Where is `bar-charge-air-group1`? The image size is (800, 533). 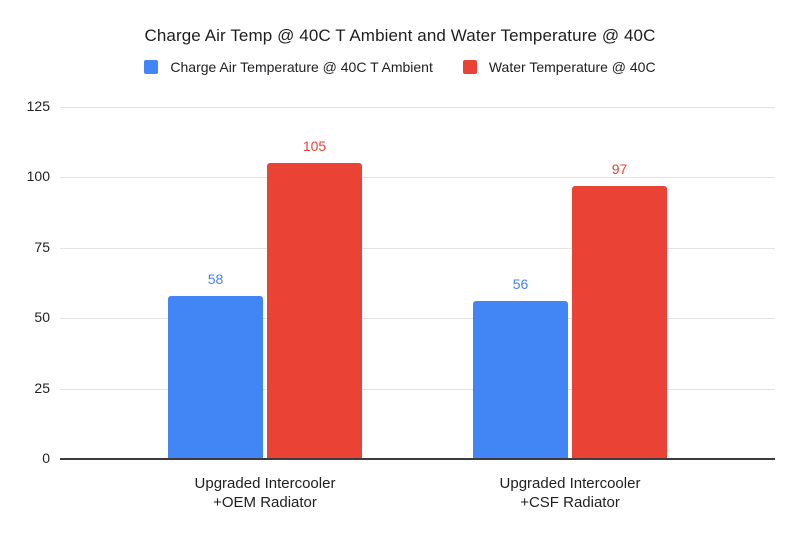 bar-charge-air-group1 is located at coordinates (215, 377).